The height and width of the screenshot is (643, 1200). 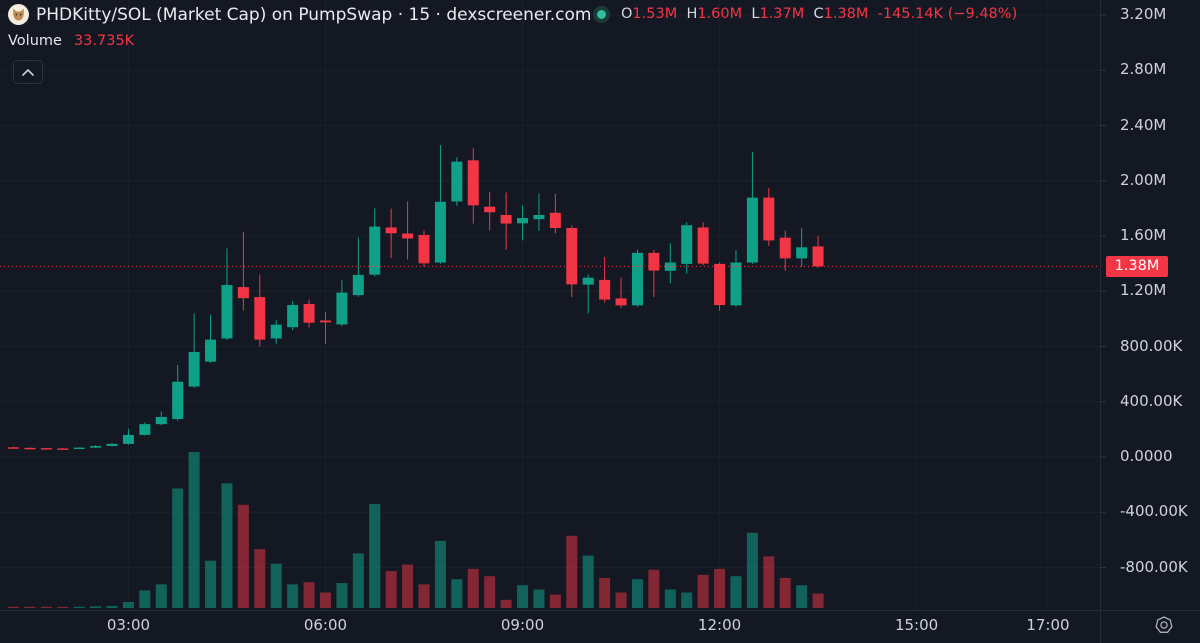 I want to click on y-tick-label: -400.00K, so click(x=1154, y=511).